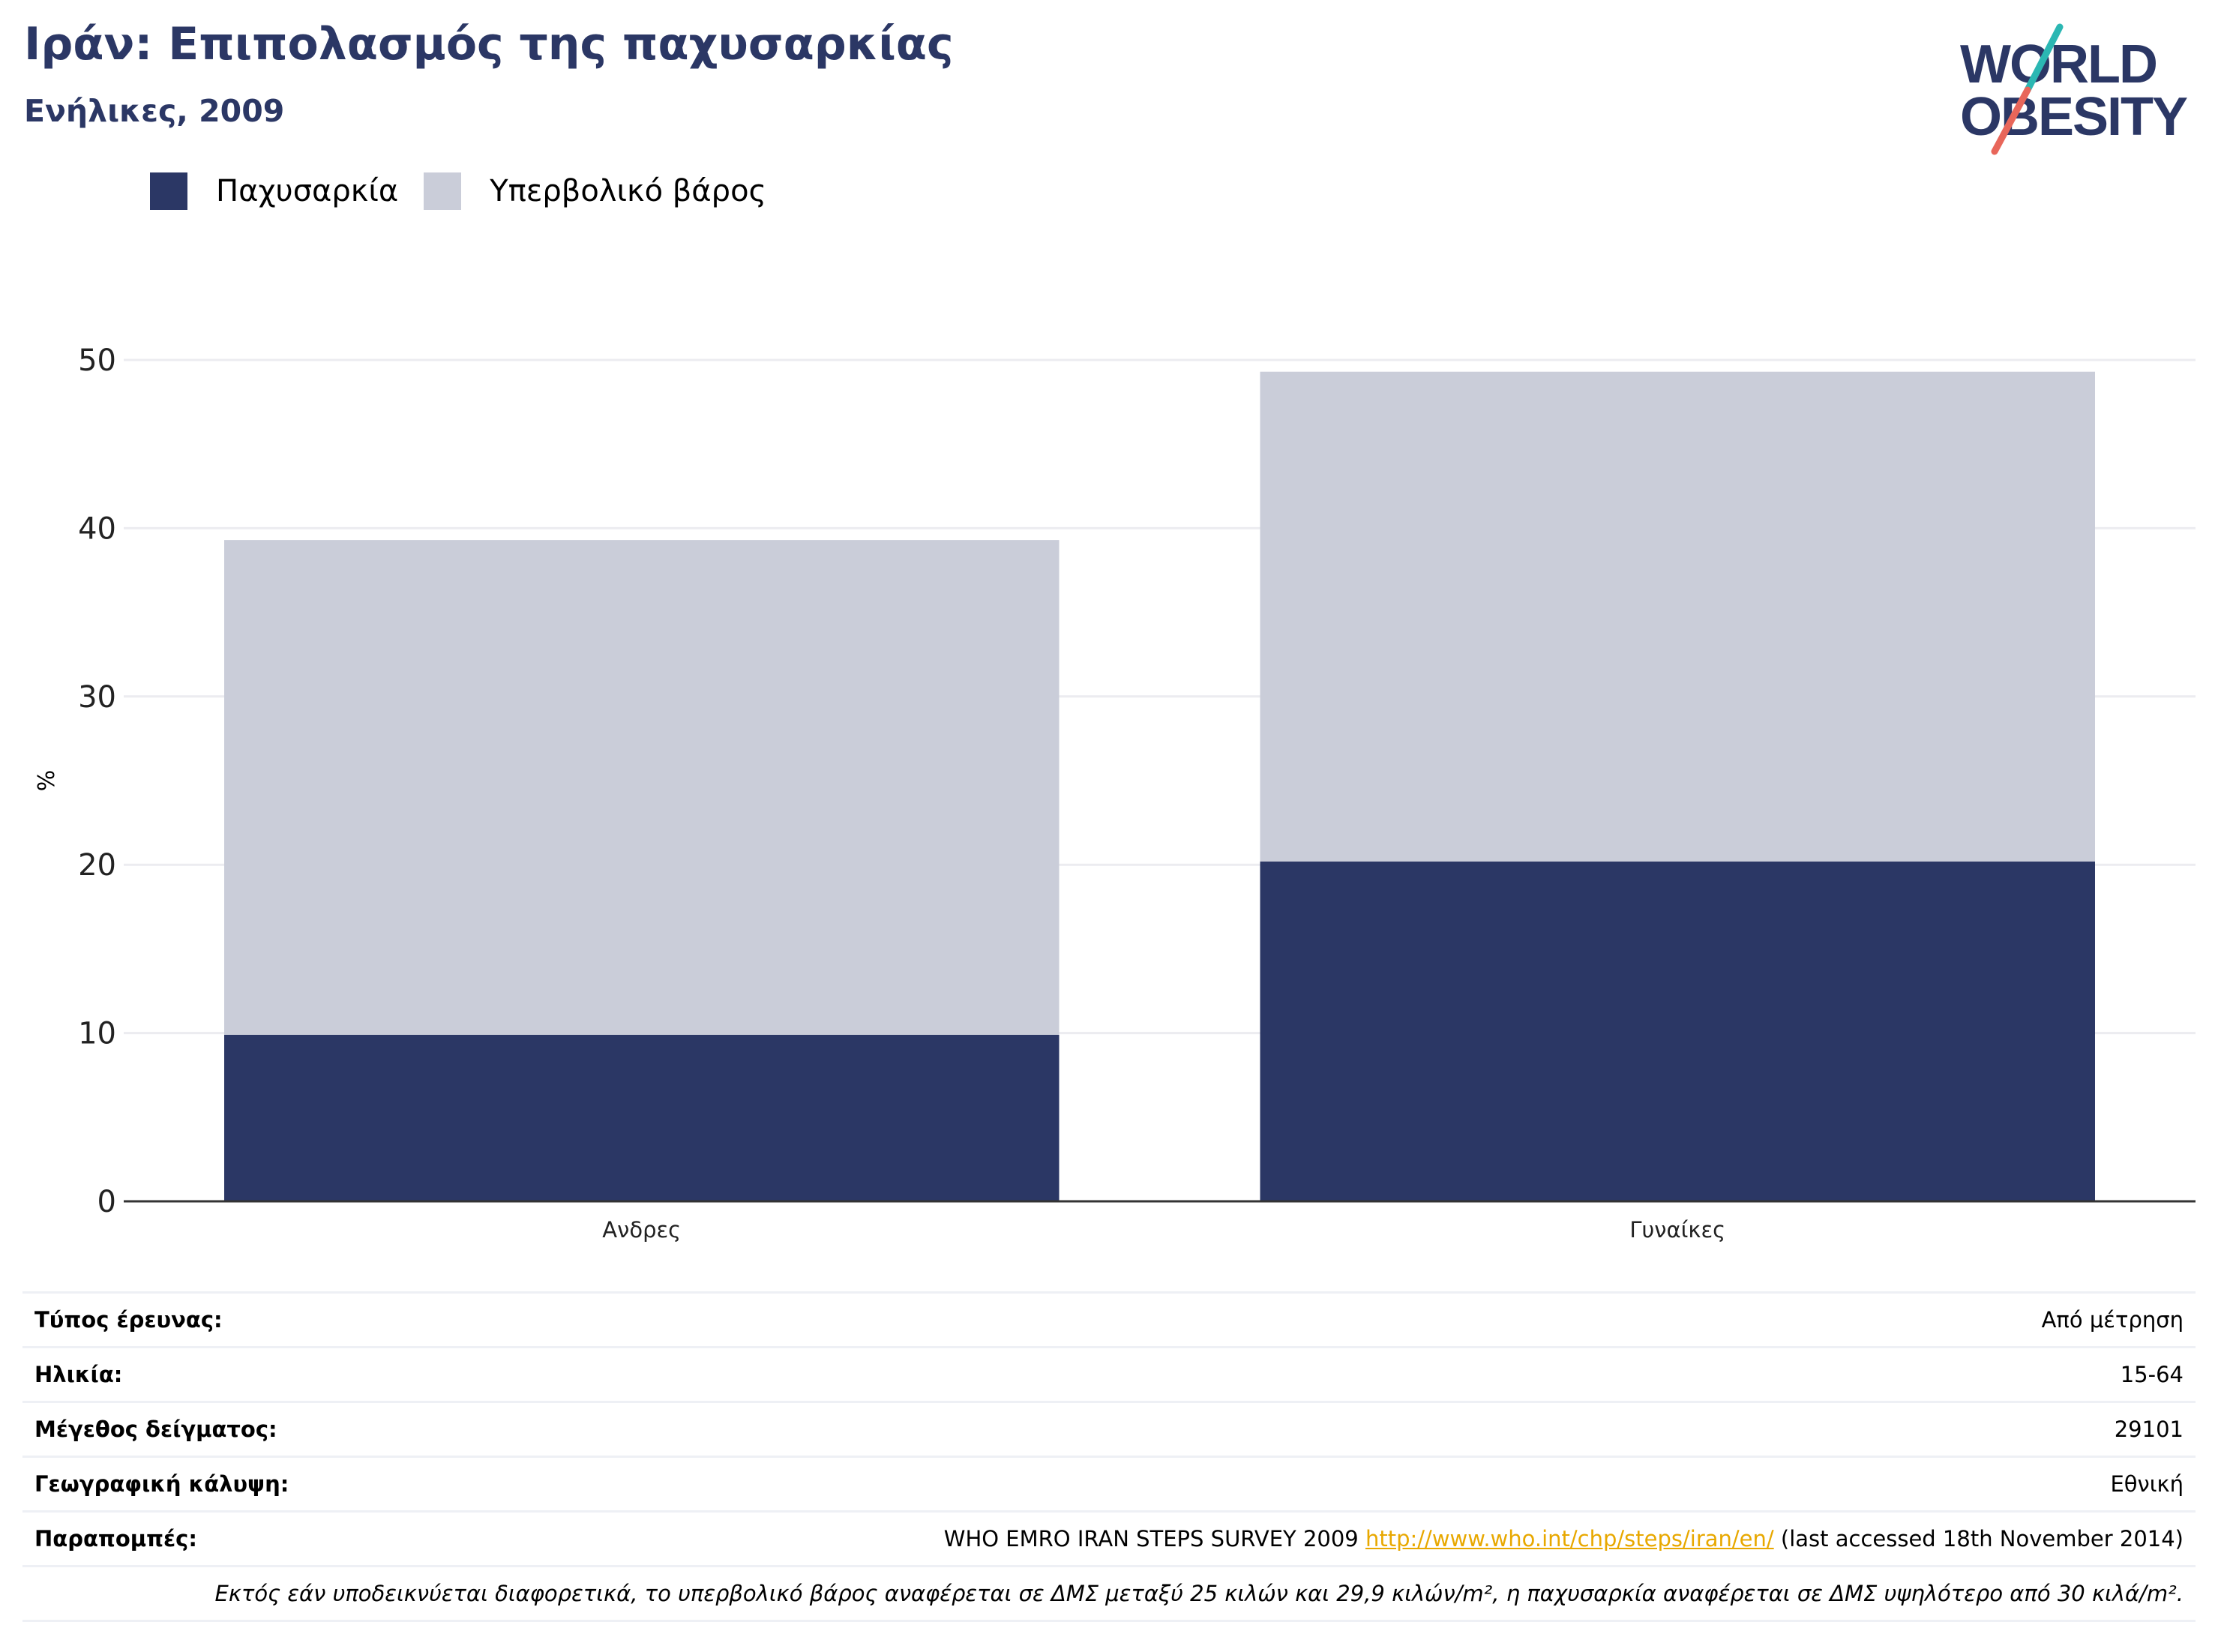  Describe the element at coordinates (106, 1202) in the screenshot. I see `y-tick-label-0: 0` at that location.